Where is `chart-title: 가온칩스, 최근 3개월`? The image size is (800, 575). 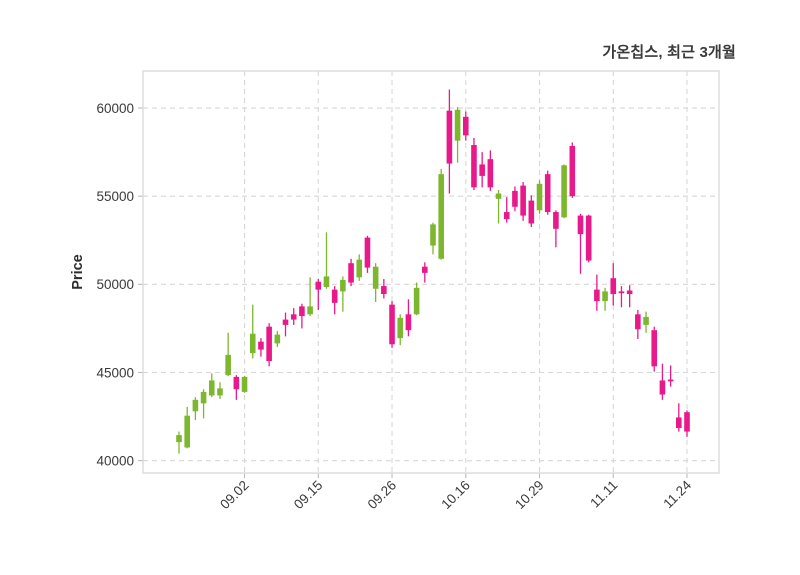
chart-title: 가온칩스, 최근 3개월 is located at coordinates (669, 52).